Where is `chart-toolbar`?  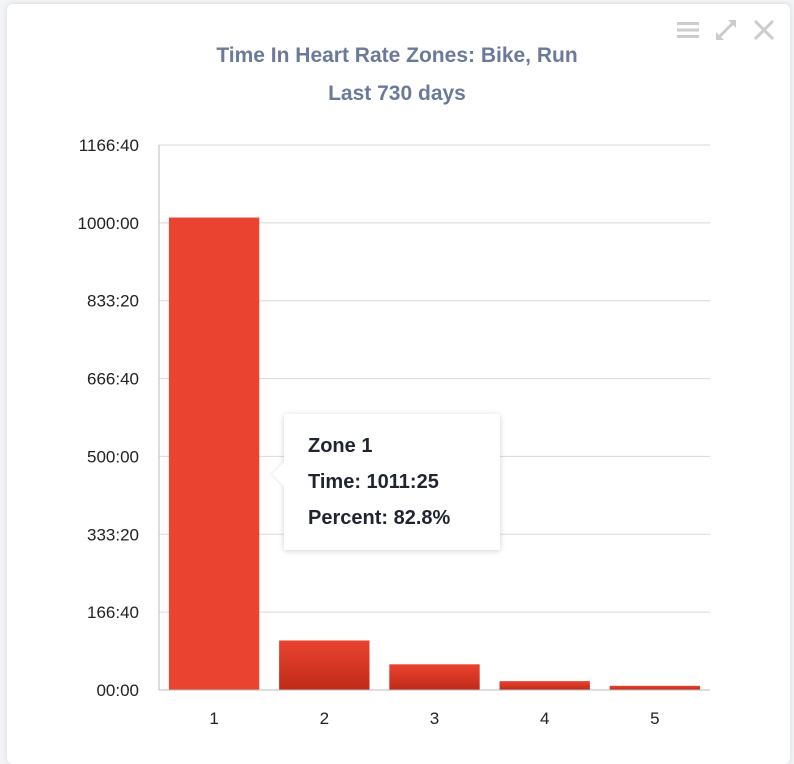
chart-toolbar is located at coordinates (726, 30).